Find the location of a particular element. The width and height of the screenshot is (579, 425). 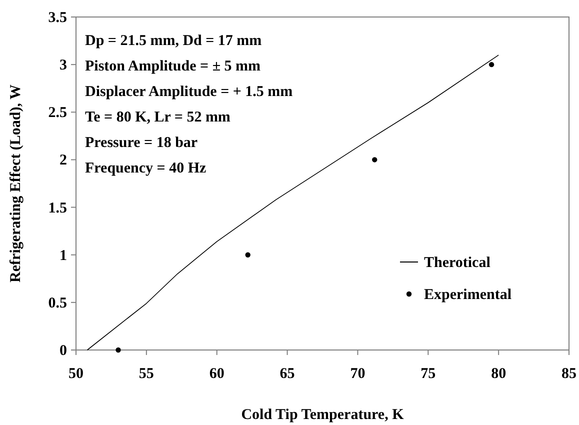

y-tick-label: 1 is located at coordinates (63, 256).